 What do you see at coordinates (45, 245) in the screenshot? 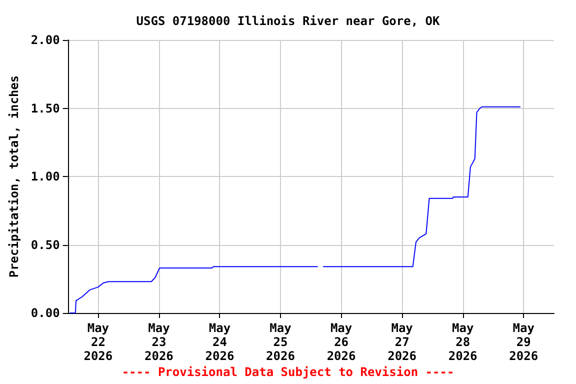
I see `y-tick-label: 0.50` at bounding box center [45, 245].